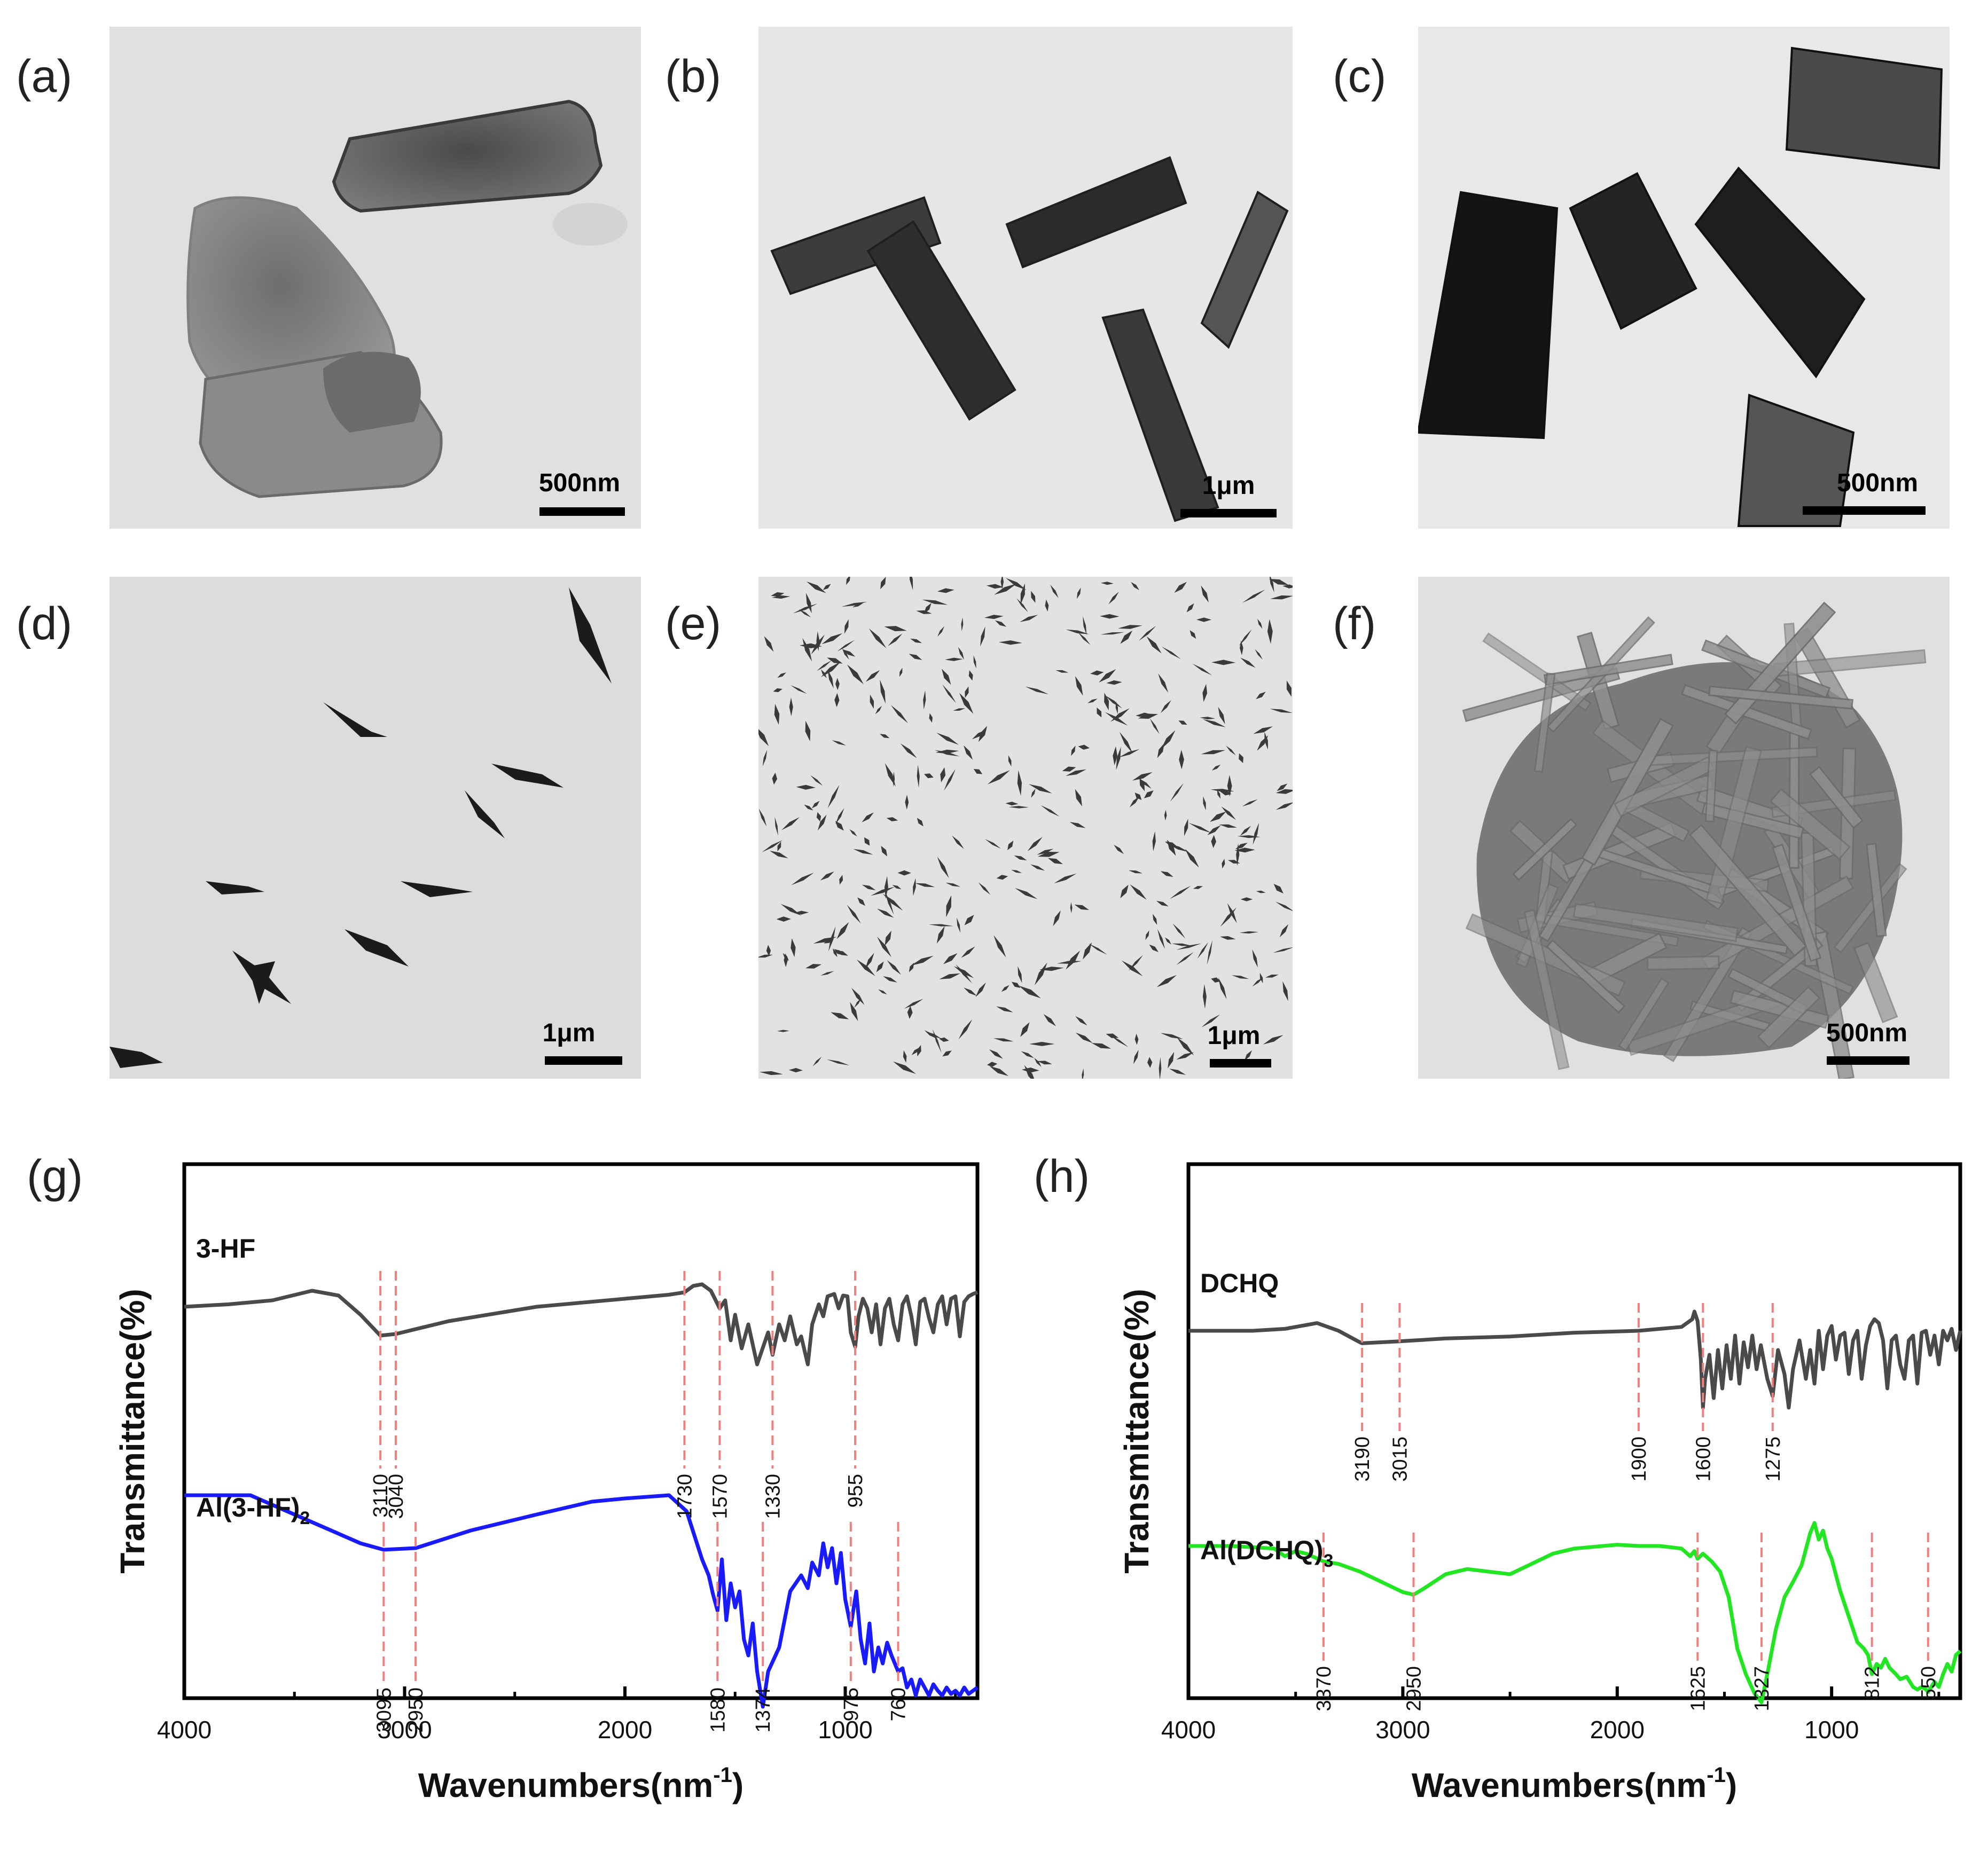 This screenshot has height=1876, width=1972. What do you see at coordinates (582, 512) in the screenshot?
I see `scale-bar-a` at bounding box center [582, 512].